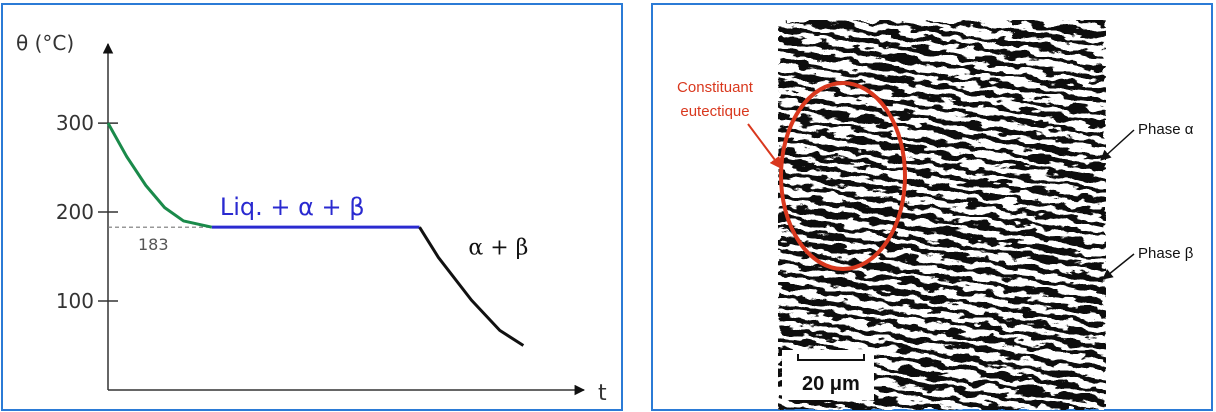 The width and height of the screenshot is (1216, 412). Describe the element at coordinates (75, 123) in the screenshot. I see `y-tick-label: 300` at that location.